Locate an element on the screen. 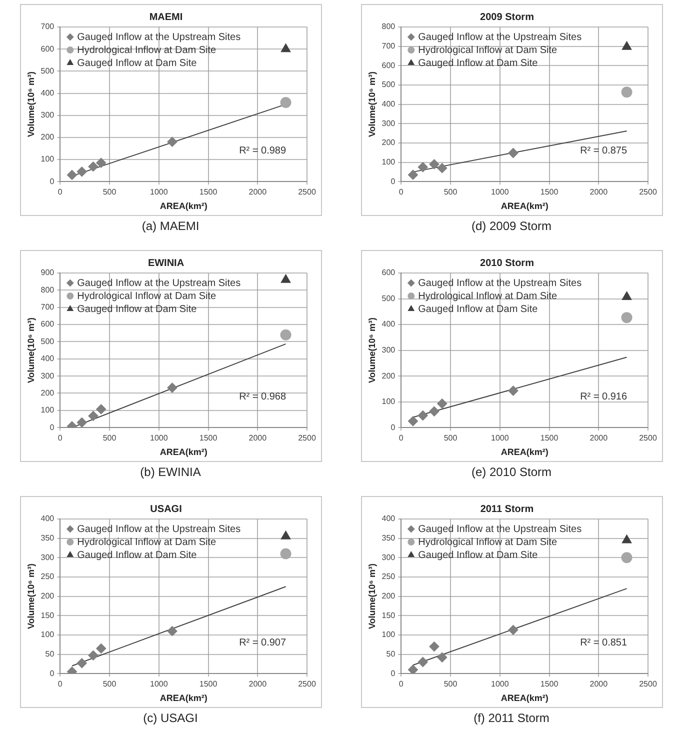  text: (c) USAGI is located at coordinates (170, 718).